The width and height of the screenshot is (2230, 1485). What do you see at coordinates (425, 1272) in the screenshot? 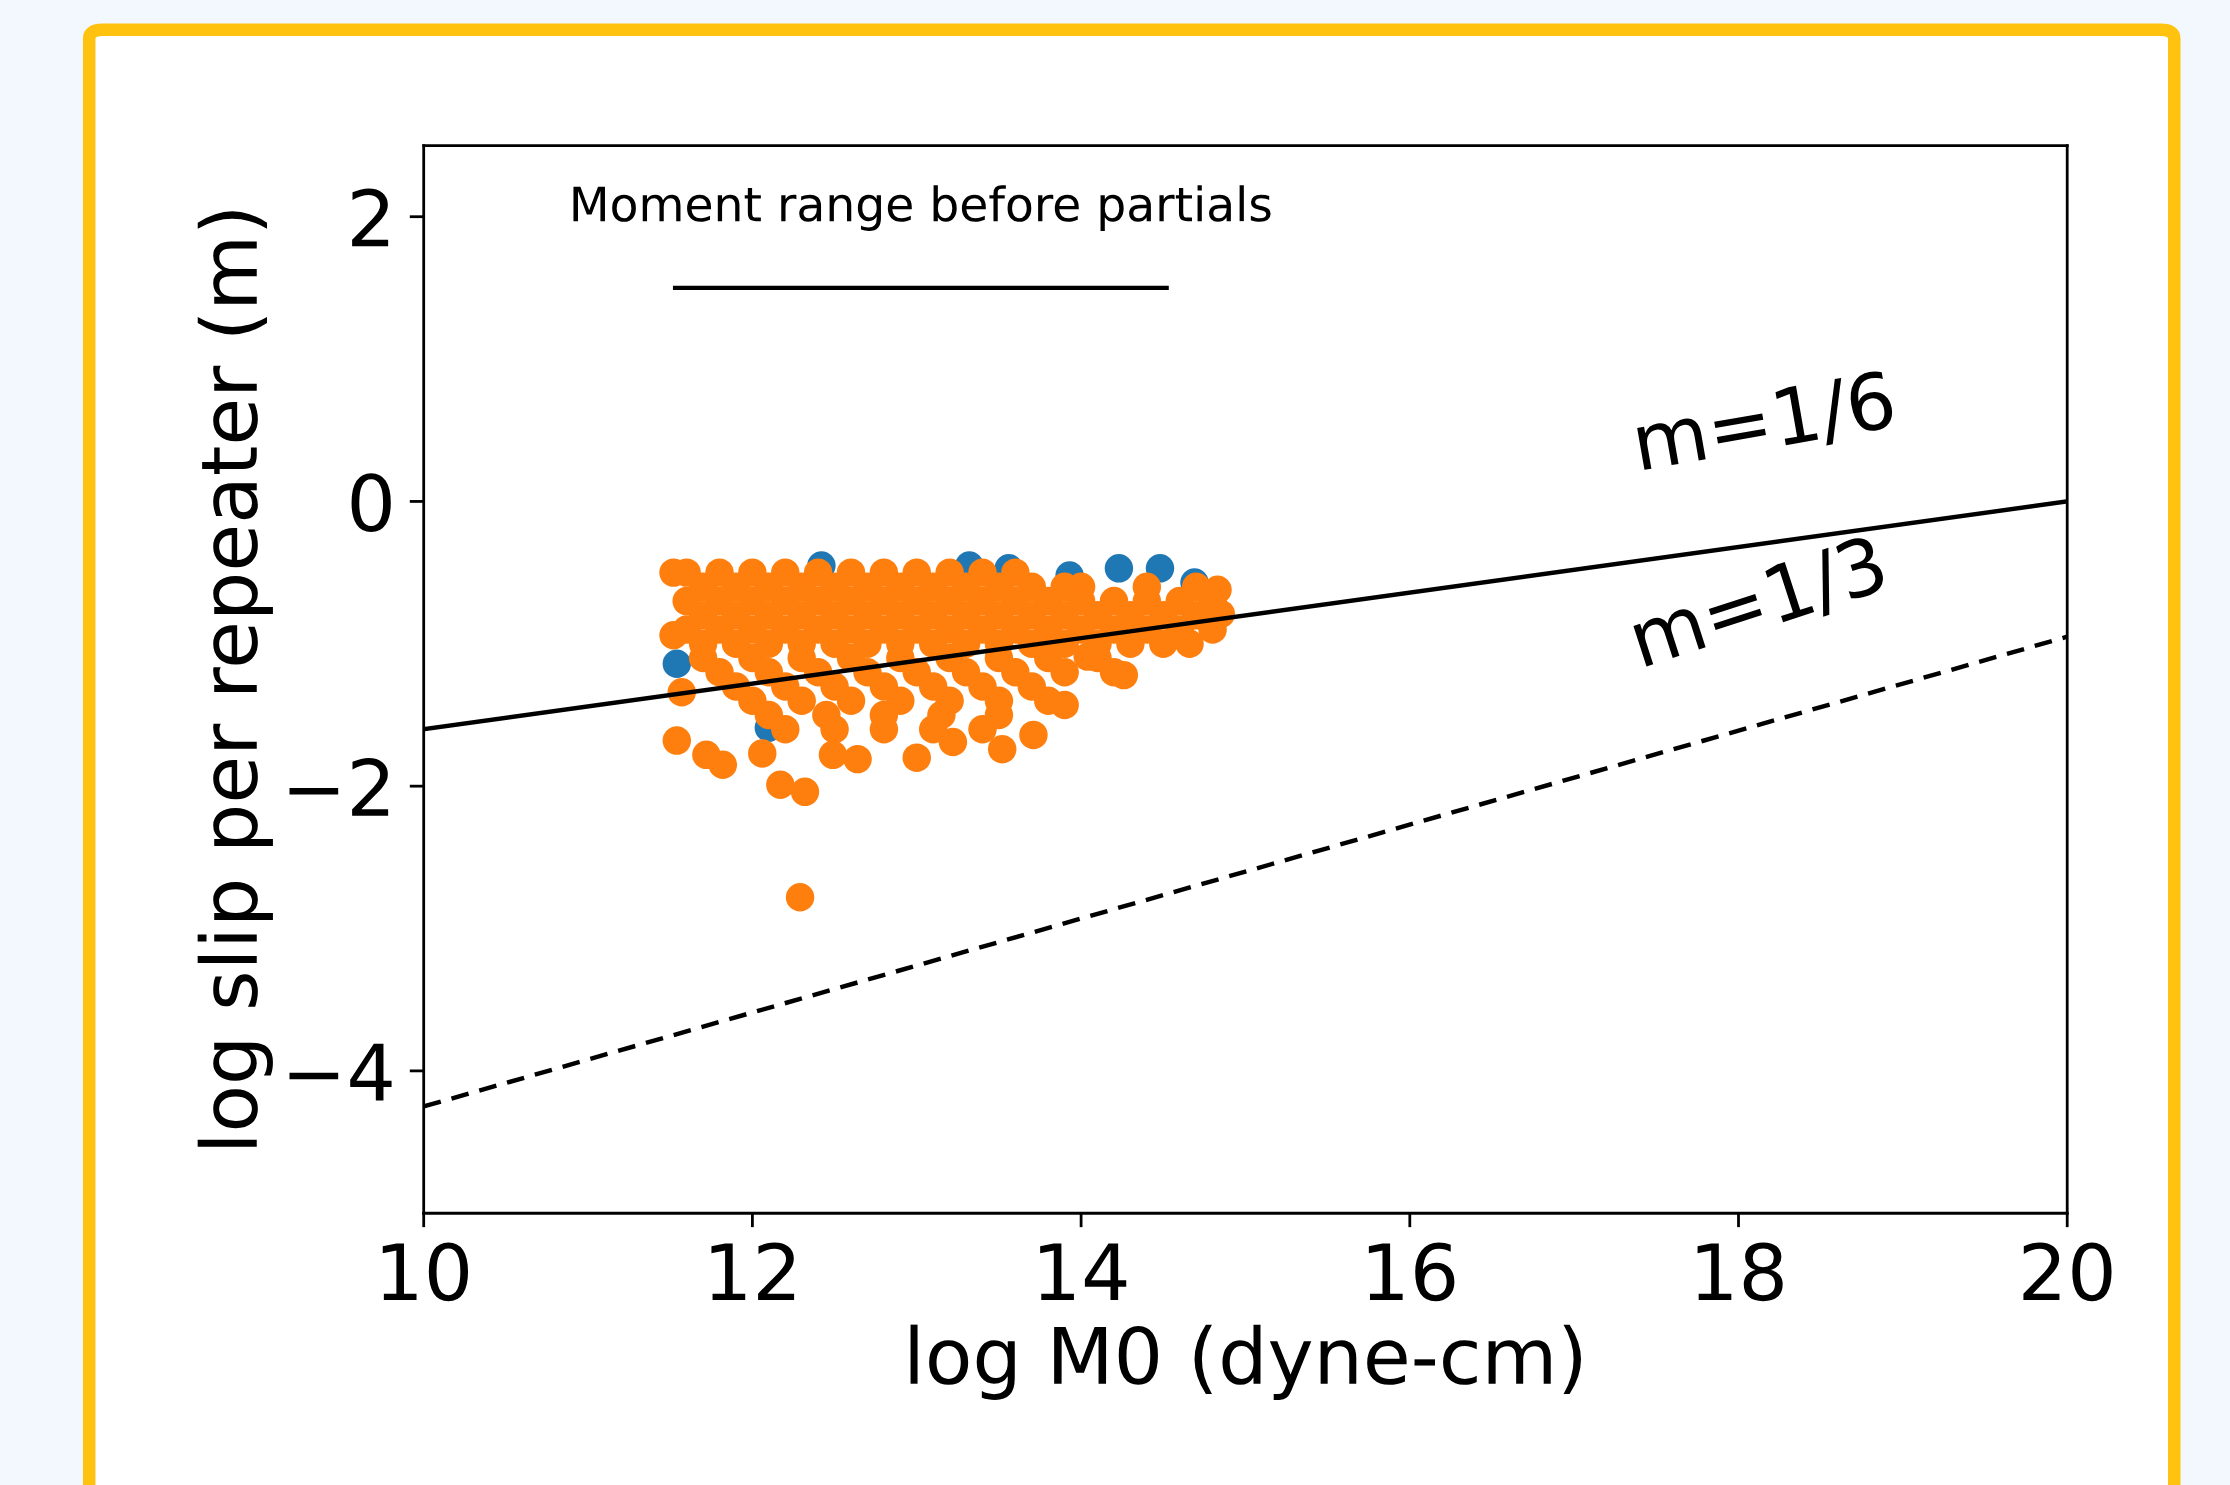
I see `x-tick-label: 10` at bounding box center [425, 1272].